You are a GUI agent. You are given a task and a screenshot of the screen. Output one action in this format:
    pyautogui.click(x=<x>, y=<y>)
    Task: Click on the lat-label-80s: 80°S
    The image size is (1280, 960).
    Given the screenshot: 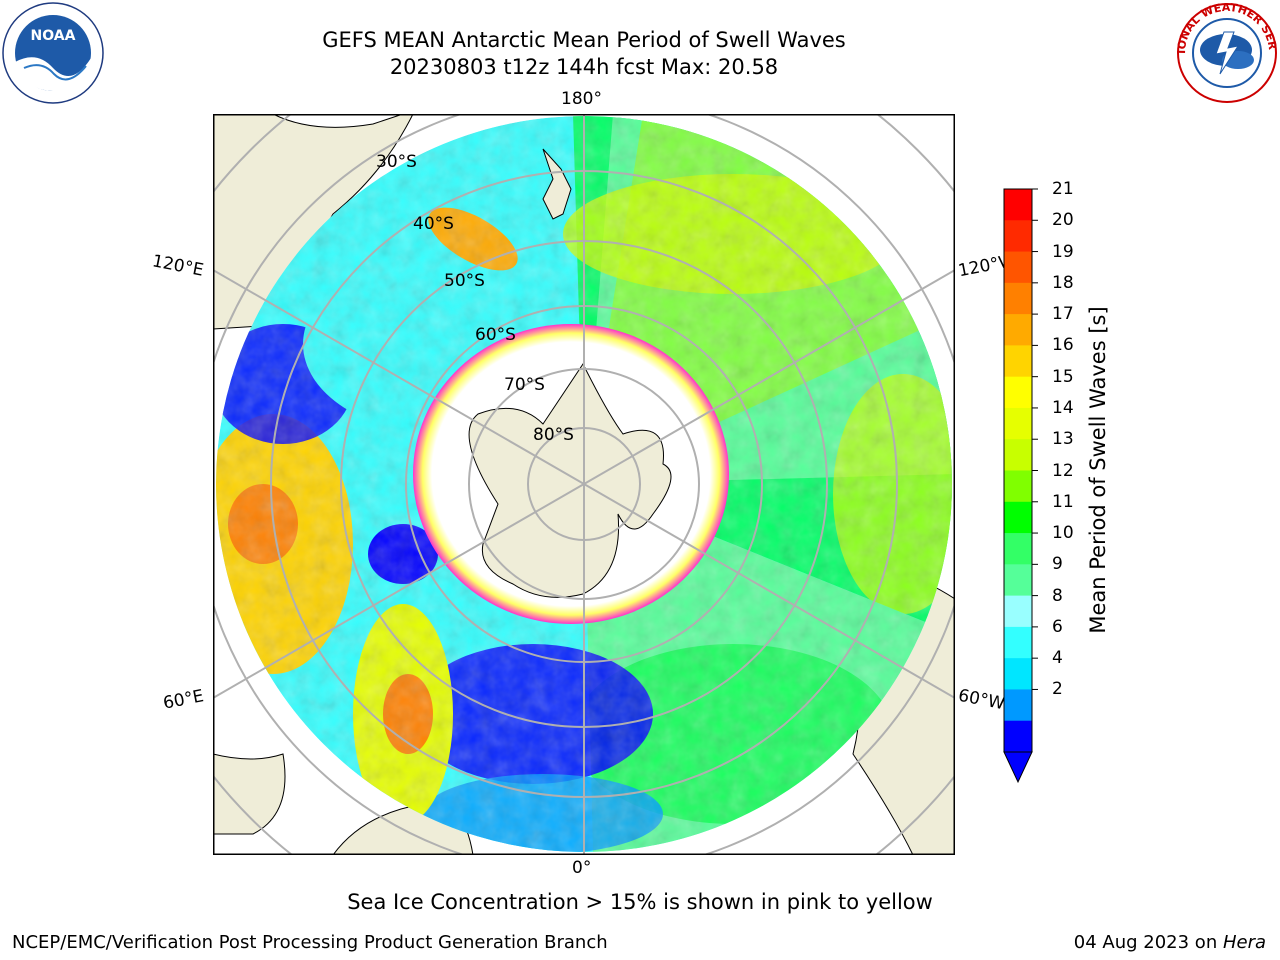 What is the action you would take?
    pyautogui.click(x=553, y=435)
    